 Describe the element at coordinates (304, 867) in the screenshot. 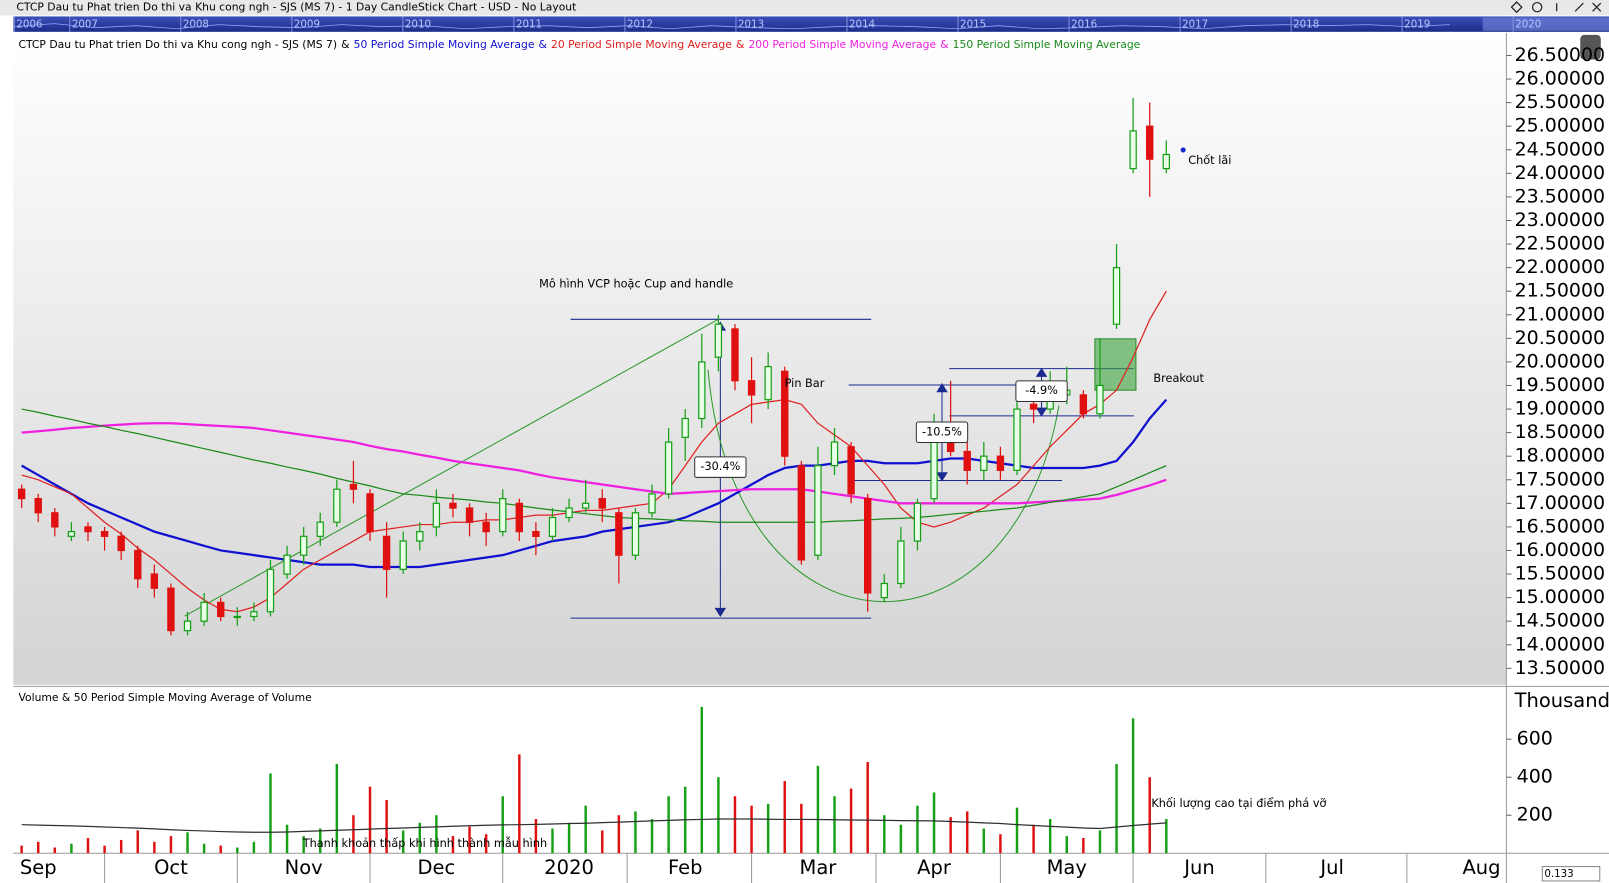

I see `x-tick-label: Nov` at that location.